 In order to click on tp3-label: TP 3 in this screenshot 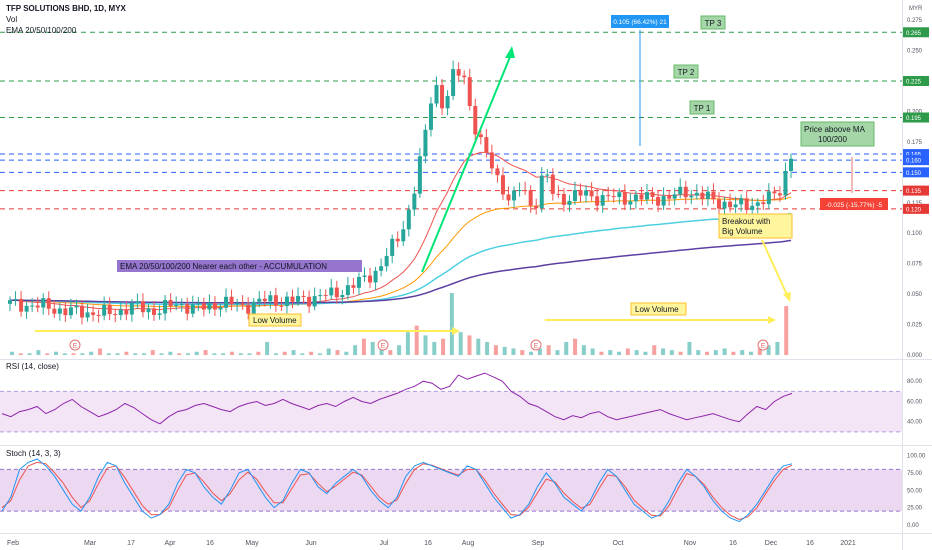, I will do `click(713, 22)`.